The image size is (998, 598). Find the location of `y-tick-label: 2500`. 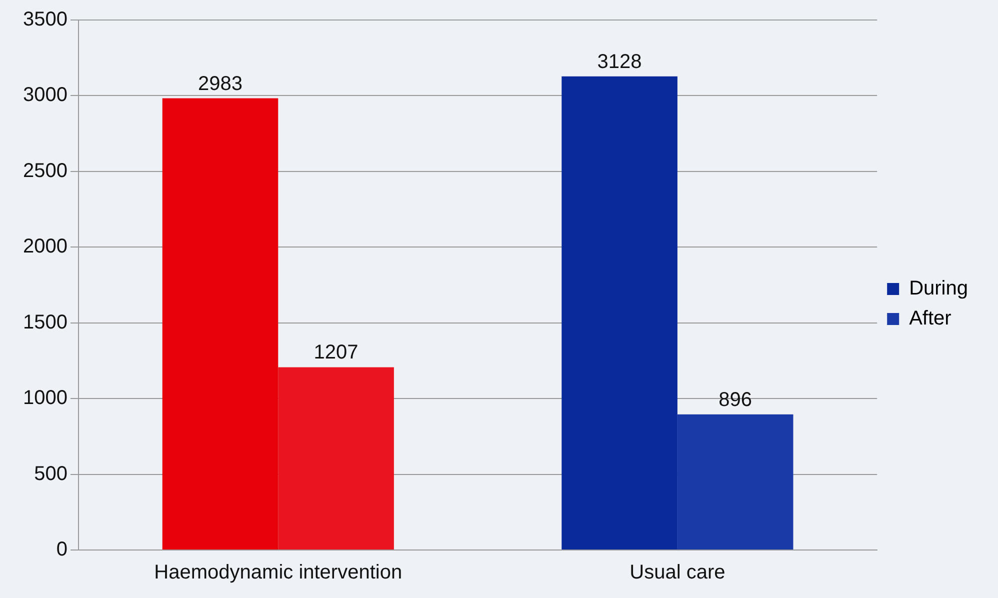

y-tick-label: 2500 is located at coordinates (45, 171).